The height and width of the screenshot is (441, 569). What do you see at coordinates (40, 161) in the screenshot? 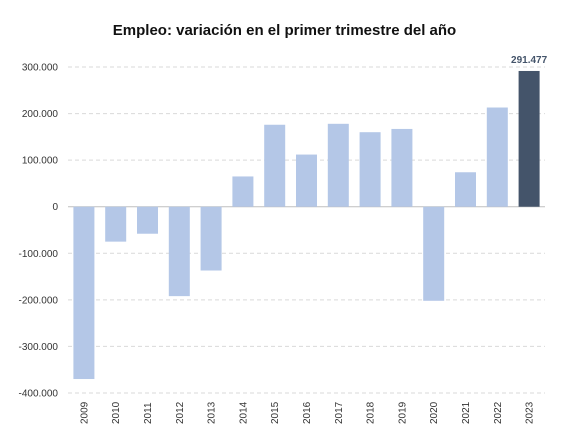
I see `y-tick-label: 100.000` at bounding box center [40, 161].